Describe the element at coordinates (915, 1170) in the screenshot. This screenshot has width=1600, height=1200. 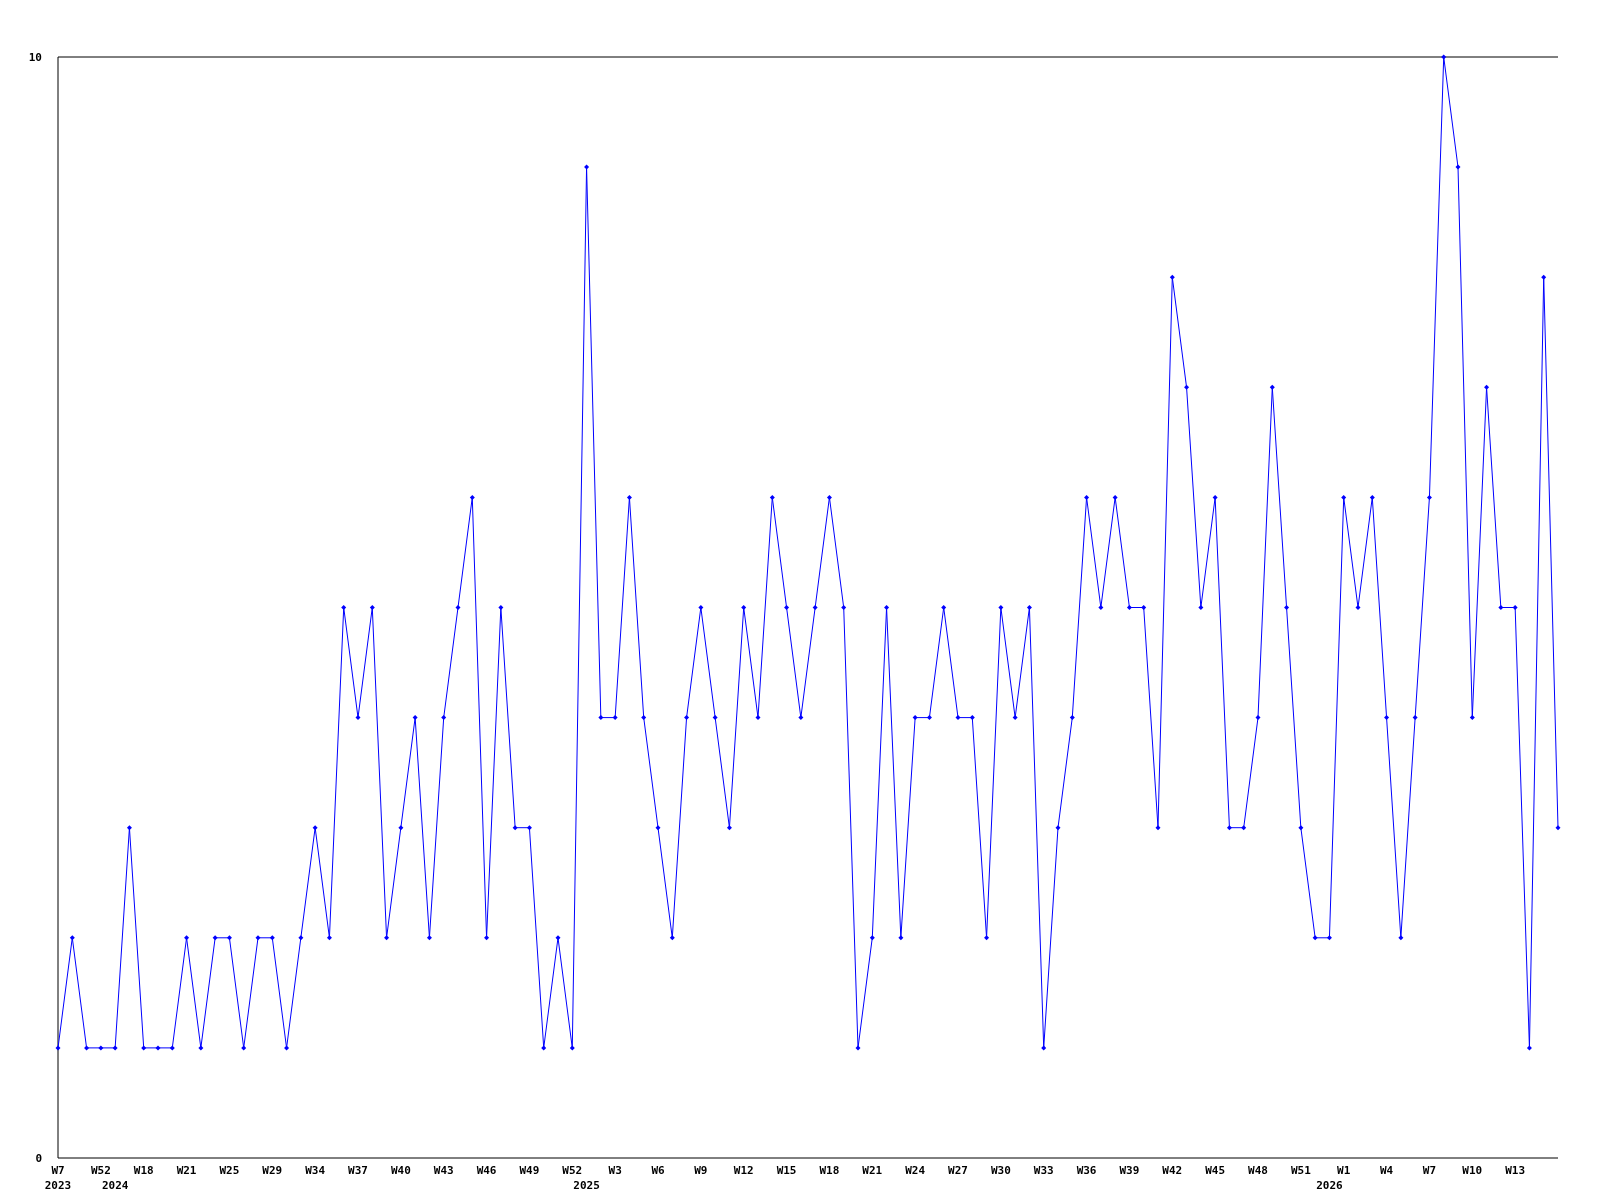
I see `x-tick-label: W24` at that location.